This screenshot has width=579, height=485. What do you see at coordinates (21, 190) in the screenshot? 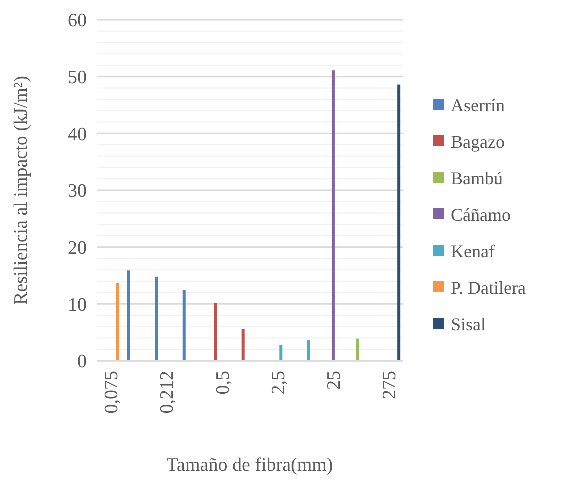
I see `y-axis-title: Resiliencia al impacto (kJ/m²)` at bounding box center [21, 190].